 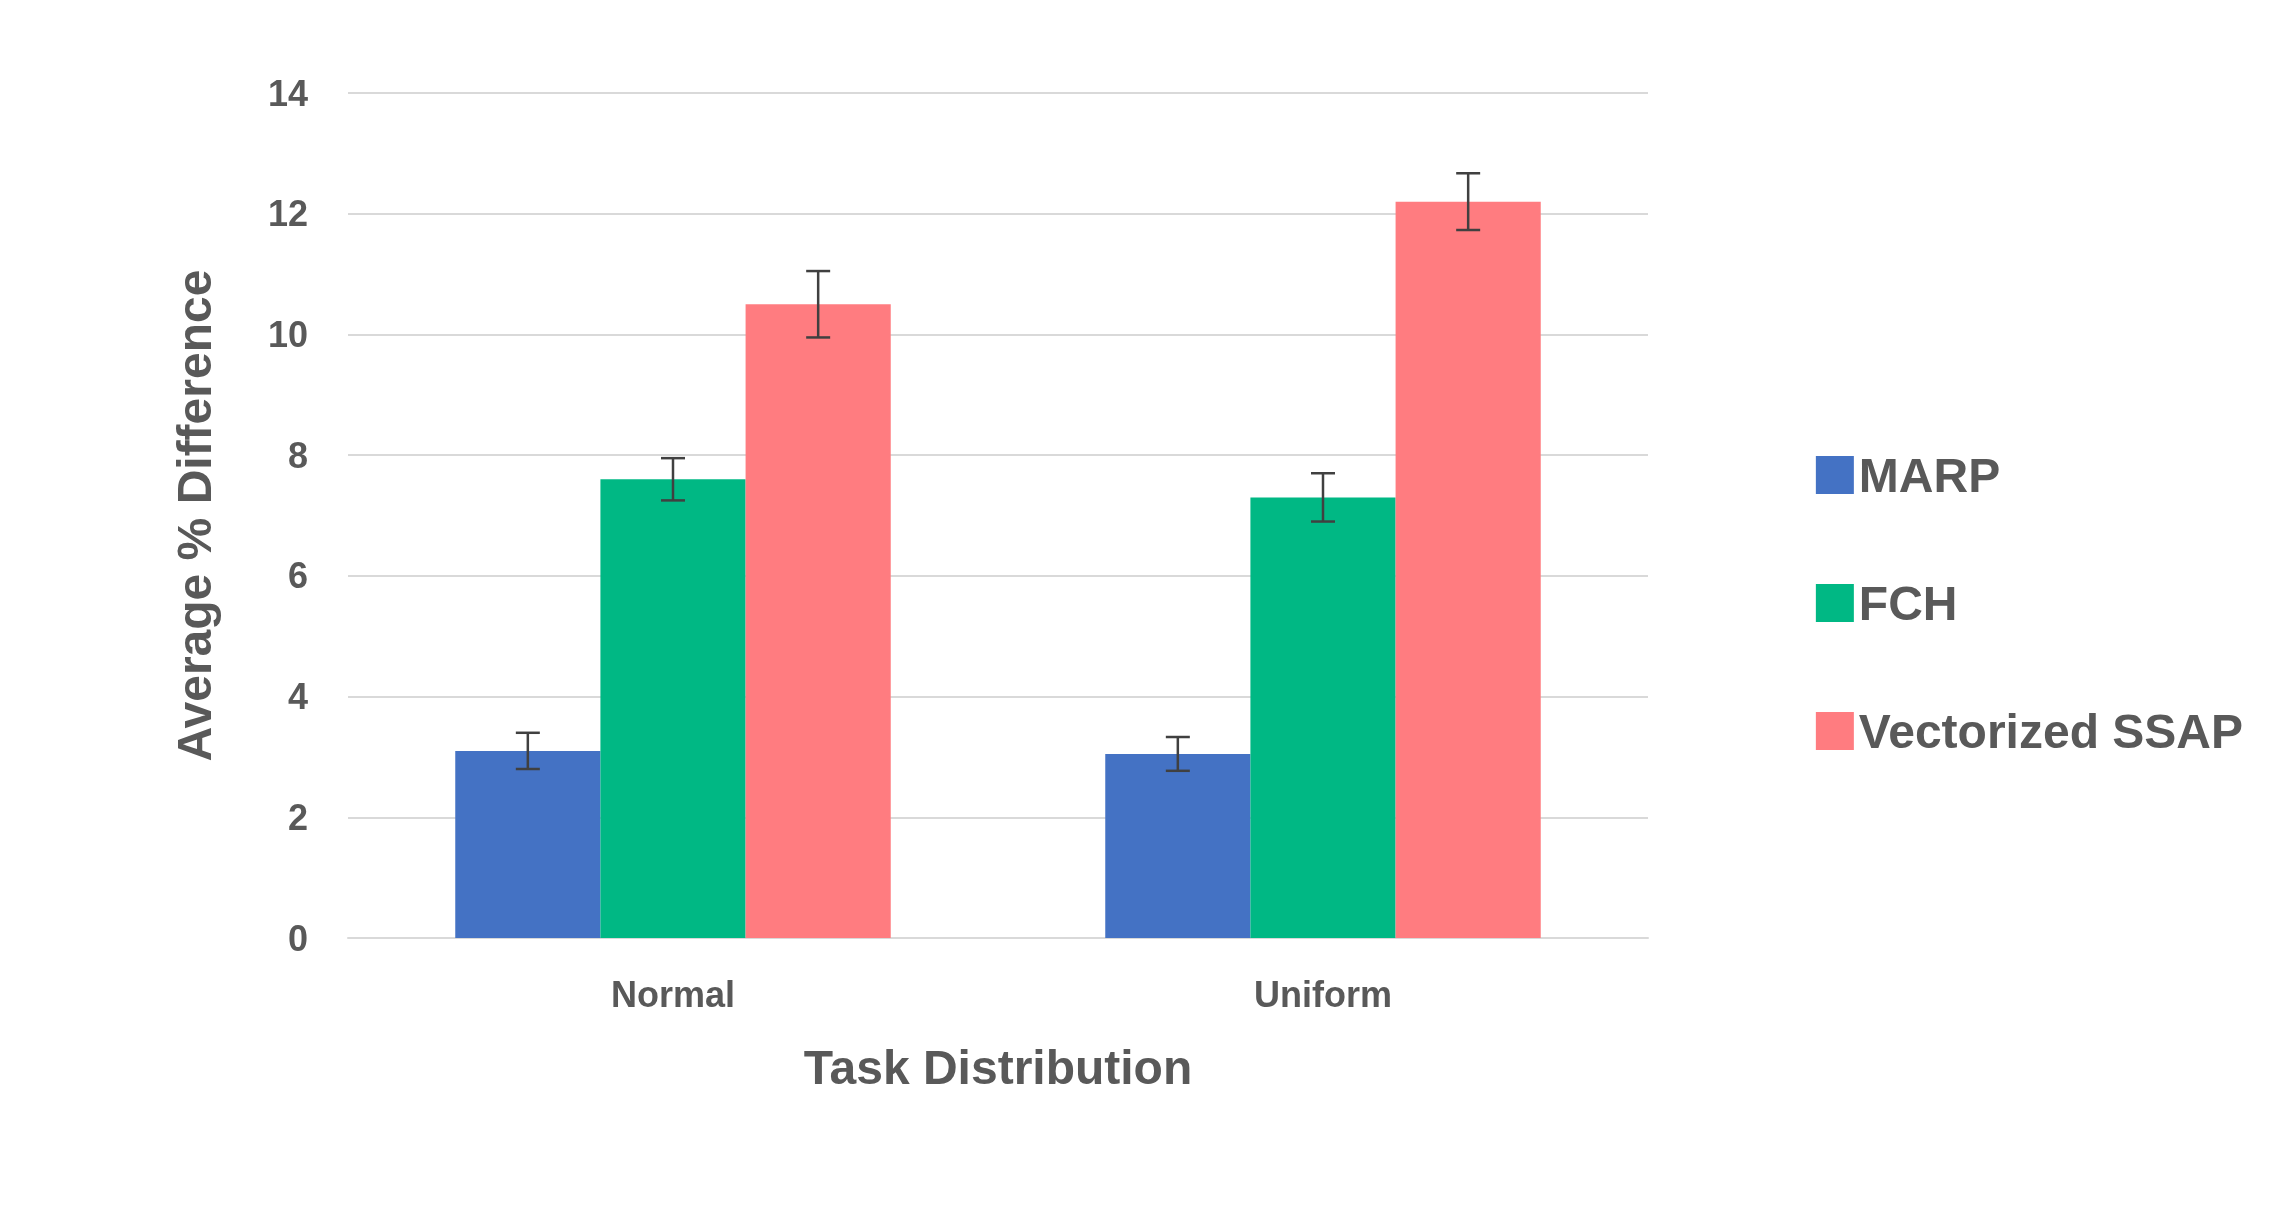 What do you see at coordinates (1929, 475) in the screenshot?
I see `legend-label: MARP` at bounding box center [1929, 475].